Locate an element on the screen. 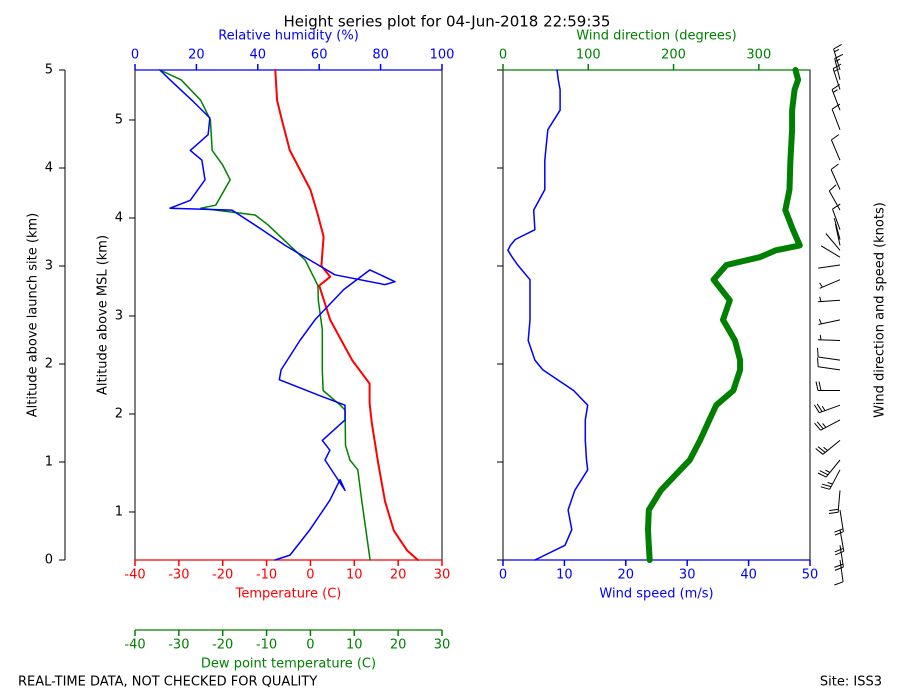  x-axis-label: Dew point temperature (C) is located at coordinates (288, 664).